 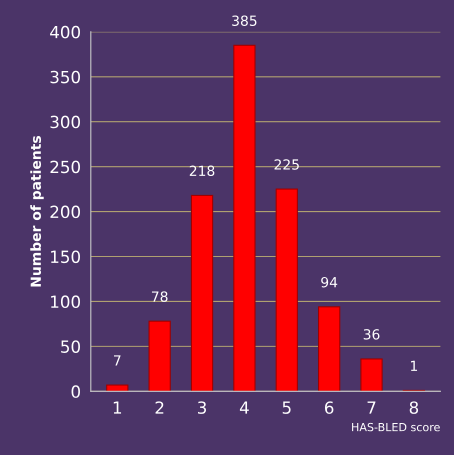 I want to click on y-tick-label: 250, so click(x=65, y=167).